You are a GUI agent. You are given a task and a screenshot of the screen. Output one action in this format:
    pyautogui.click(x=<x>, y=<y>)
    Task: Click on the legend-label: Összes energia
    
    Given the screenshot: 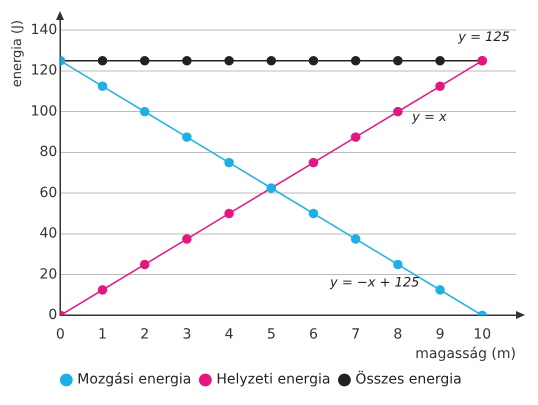 What is the action you would take?
    pyautogui.click(x=408, y=379)
    